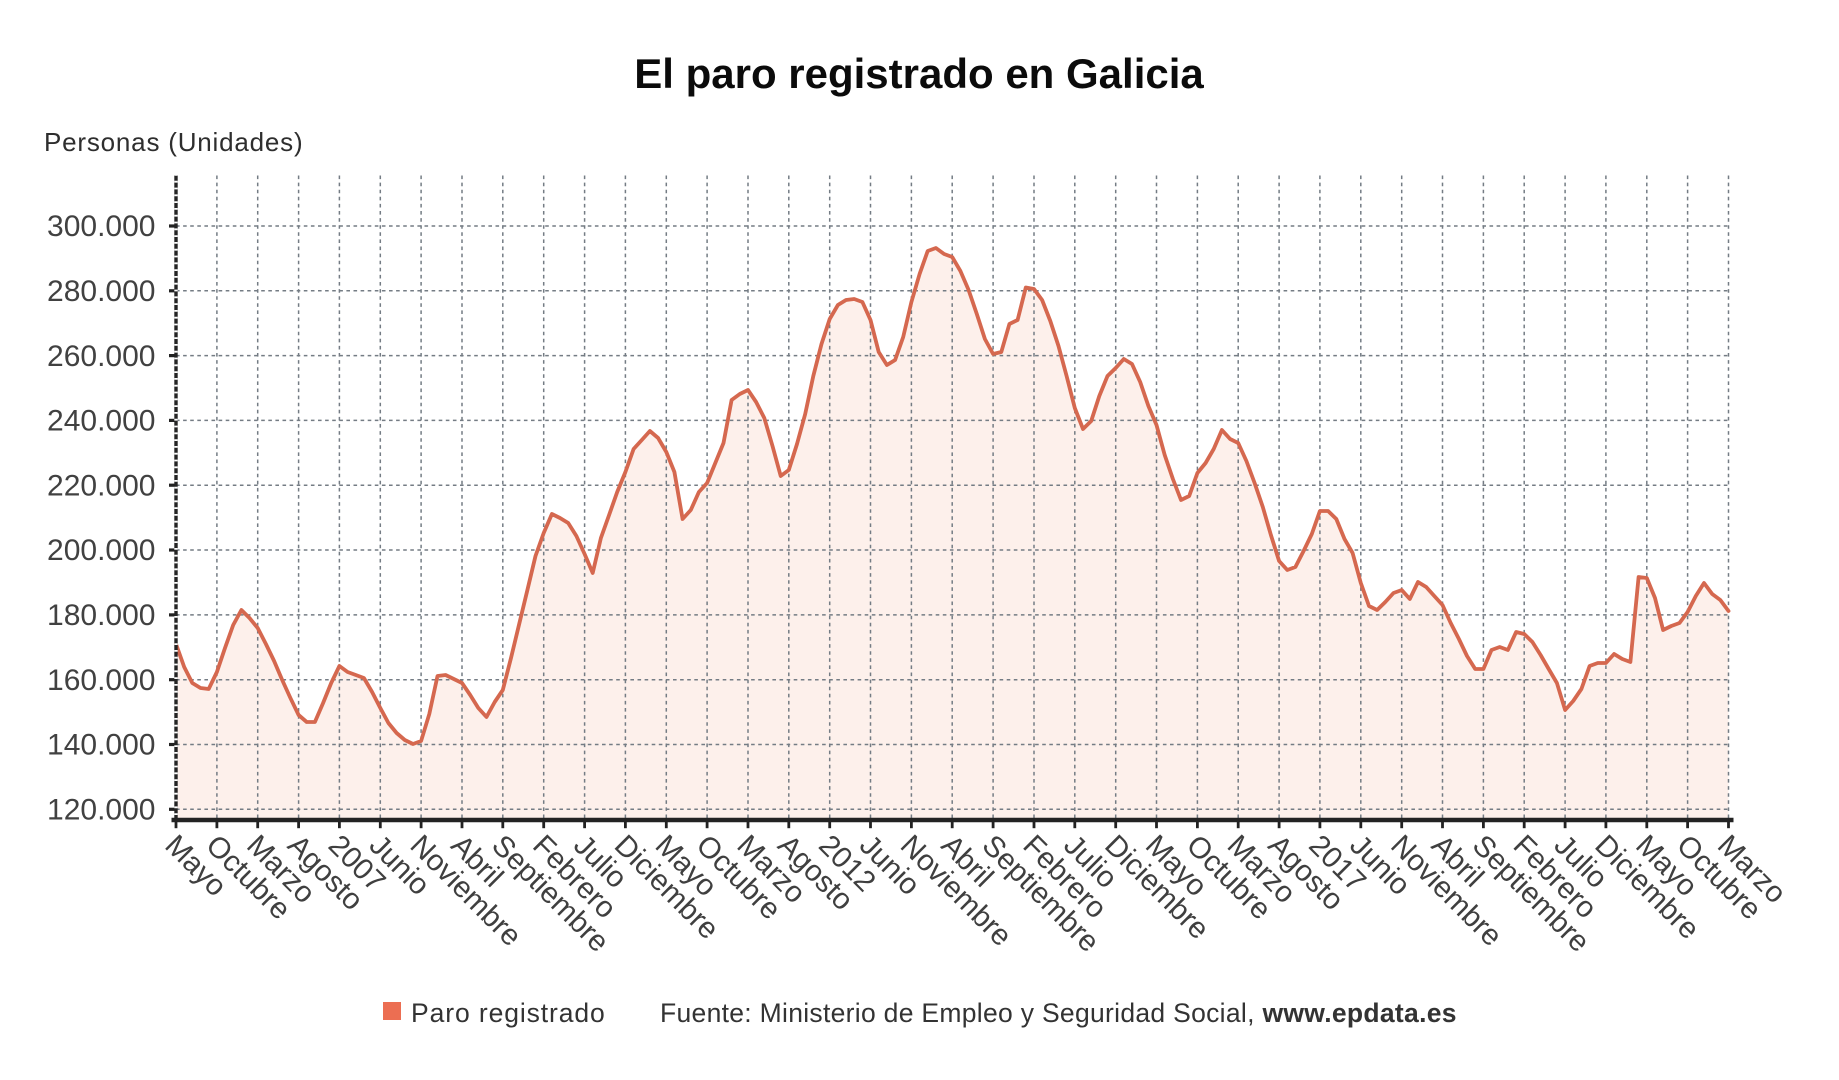 This screenshot has height=1080, width=1839. What do you see at coordinates (508, 1013) in the screenshot?
I see `svg-text: Paro registrado` at bounding box center [508, 1013].